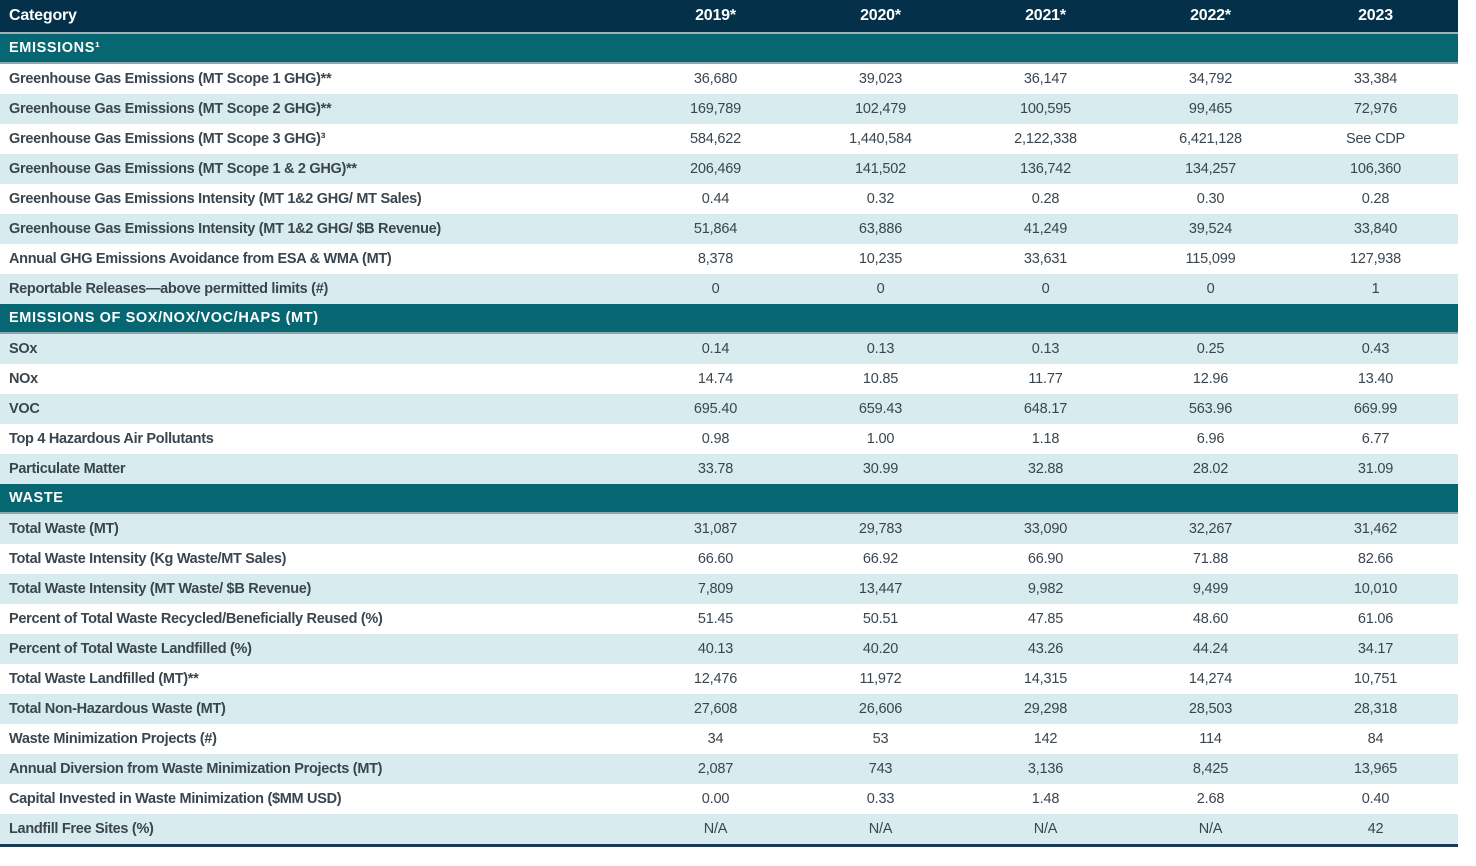 This screenshot has width=1476, height=866. Describe the element at coordinates (23, 379) in the screenshot. I see `row-label: NOx` at that location.